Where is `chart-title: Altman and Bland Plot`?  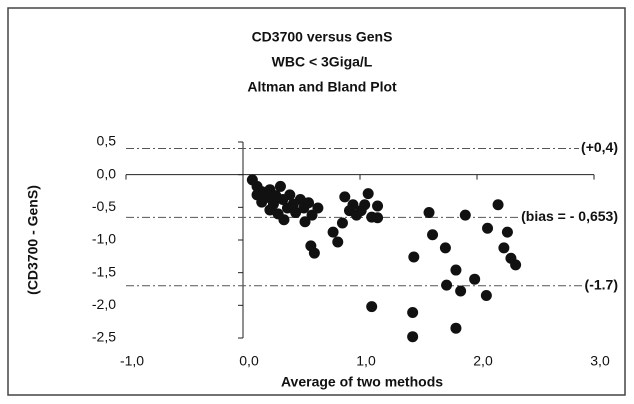 chart-title: Altman and Bland Plot is located at coordinates (322, 87).